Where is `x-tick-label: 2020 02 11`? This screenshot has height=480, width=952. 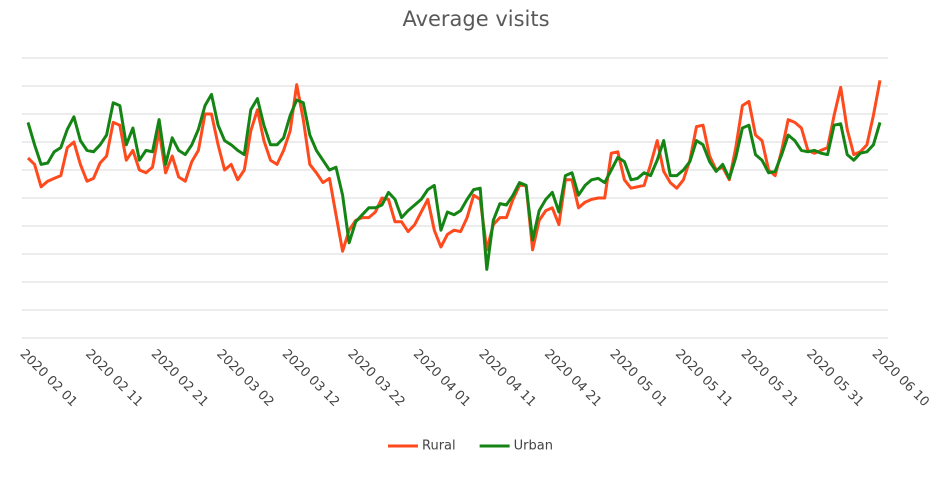
x-tick-label: 2020 02 11 is located at coordinates (113, 378).